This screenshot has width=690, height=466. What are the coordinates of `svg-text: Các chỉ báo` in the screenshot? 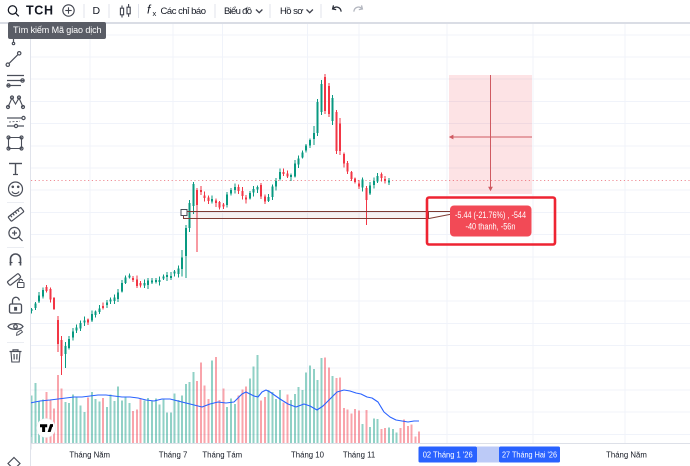 It's located at (184, 11).